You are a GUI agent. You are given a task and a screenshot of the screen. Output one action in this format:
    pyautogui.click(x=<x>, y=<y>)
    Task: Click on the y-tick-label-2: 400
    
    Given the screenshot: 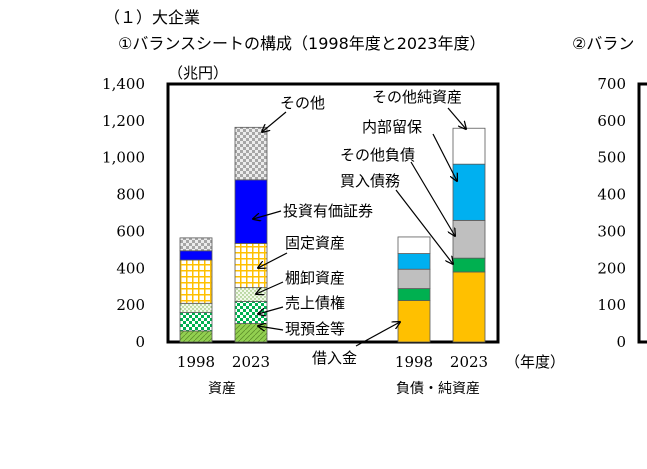 What is the action you would take?
    pyautogui.click(x=611, y=195)
    